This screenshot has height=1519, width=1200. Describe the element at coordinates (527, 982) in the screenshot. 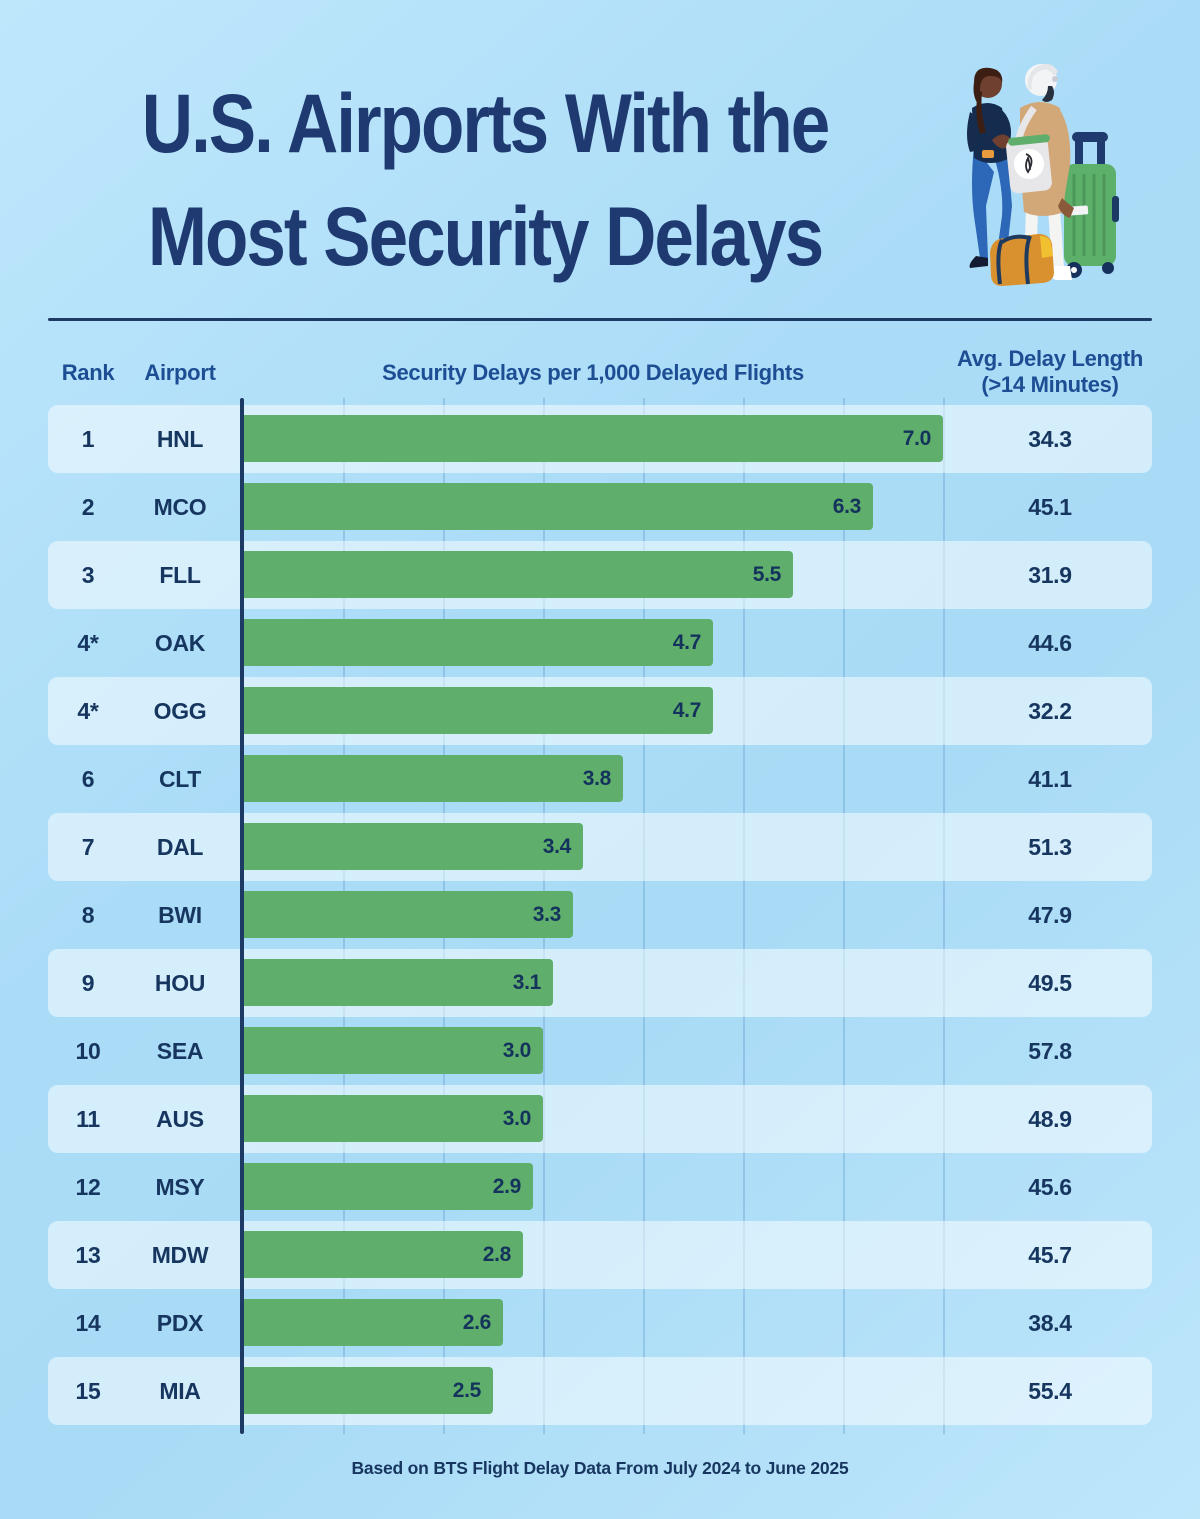

I see `row-bar-value: 3.1` at that location.